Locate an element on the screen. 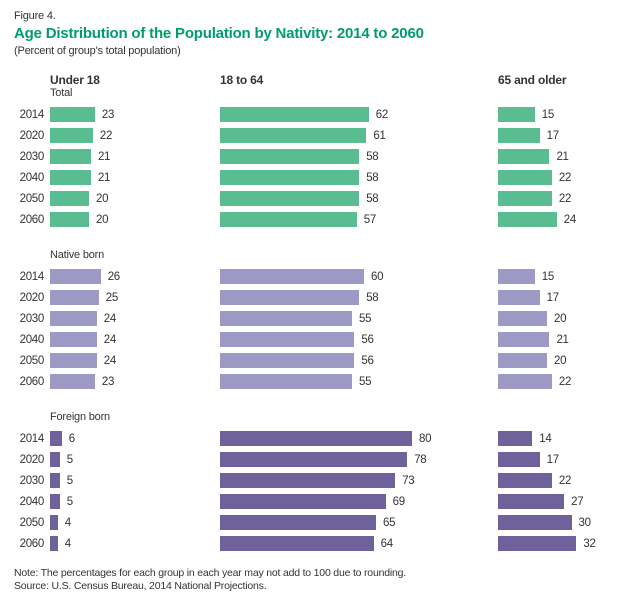 The image size is (640, 592). year-label: 2014 is located at coordinates (29, 115).